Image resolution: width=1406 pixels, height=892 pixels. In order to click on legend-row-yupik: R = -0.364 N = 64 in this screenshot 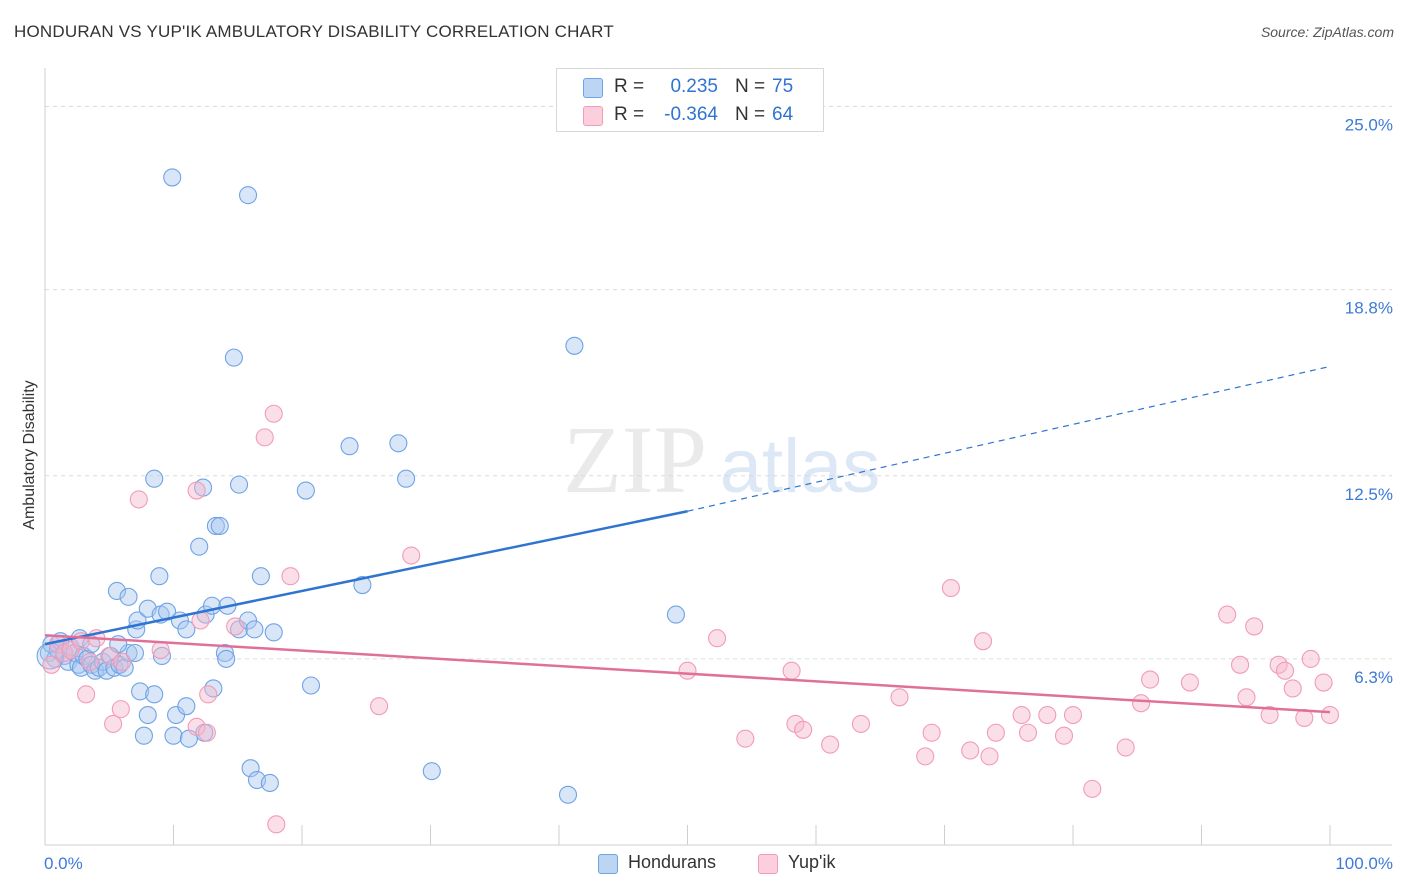, I will do `click(690, 114)`.